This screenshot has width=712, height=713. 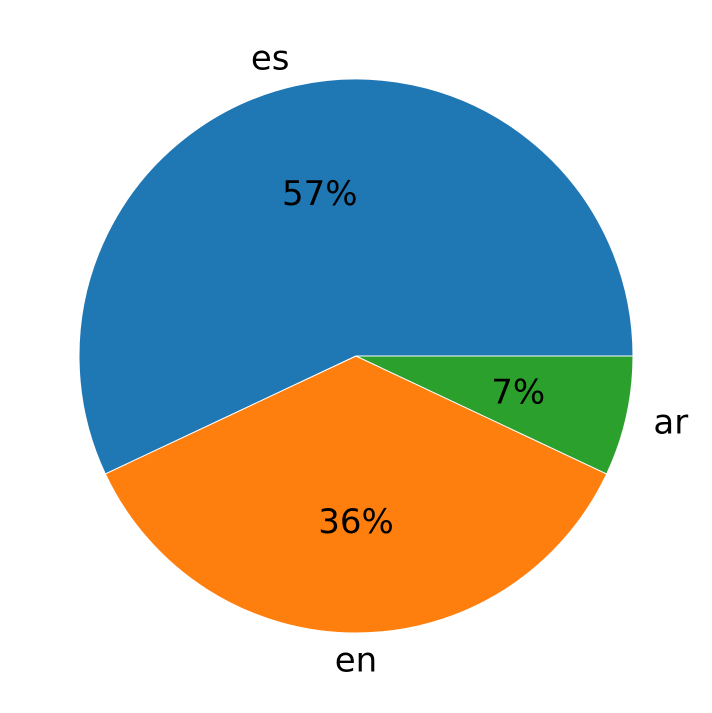 What do you see at coordinates (494, 415) in the screenshot?
I see `pie-slice-ar` at bounding box center [494, 415].